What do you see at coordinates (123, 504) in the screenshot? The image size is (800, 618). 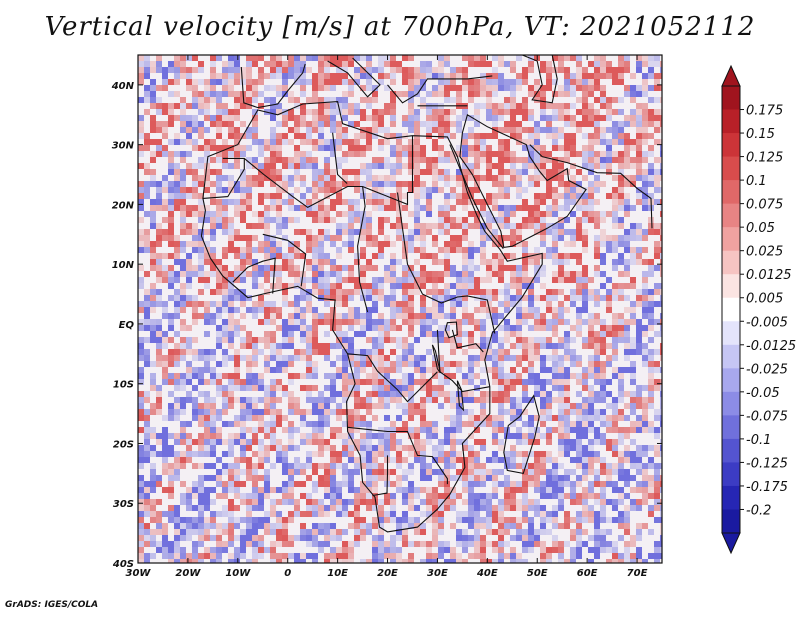 I see `y-tick-label: 30S` at bounding box center [123, 504].